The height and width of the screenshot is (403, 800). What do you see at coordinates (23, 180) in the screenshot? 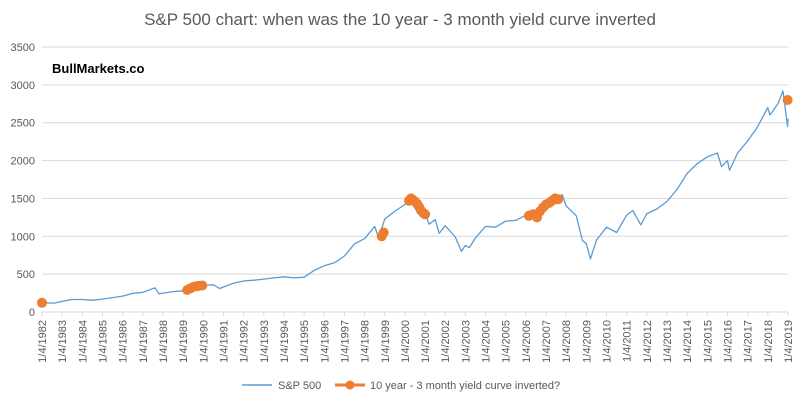
I see `y-axis-ticks: 0 500 1000 1500 2000 2500 3000 3500` at bounding box center [23, 180].